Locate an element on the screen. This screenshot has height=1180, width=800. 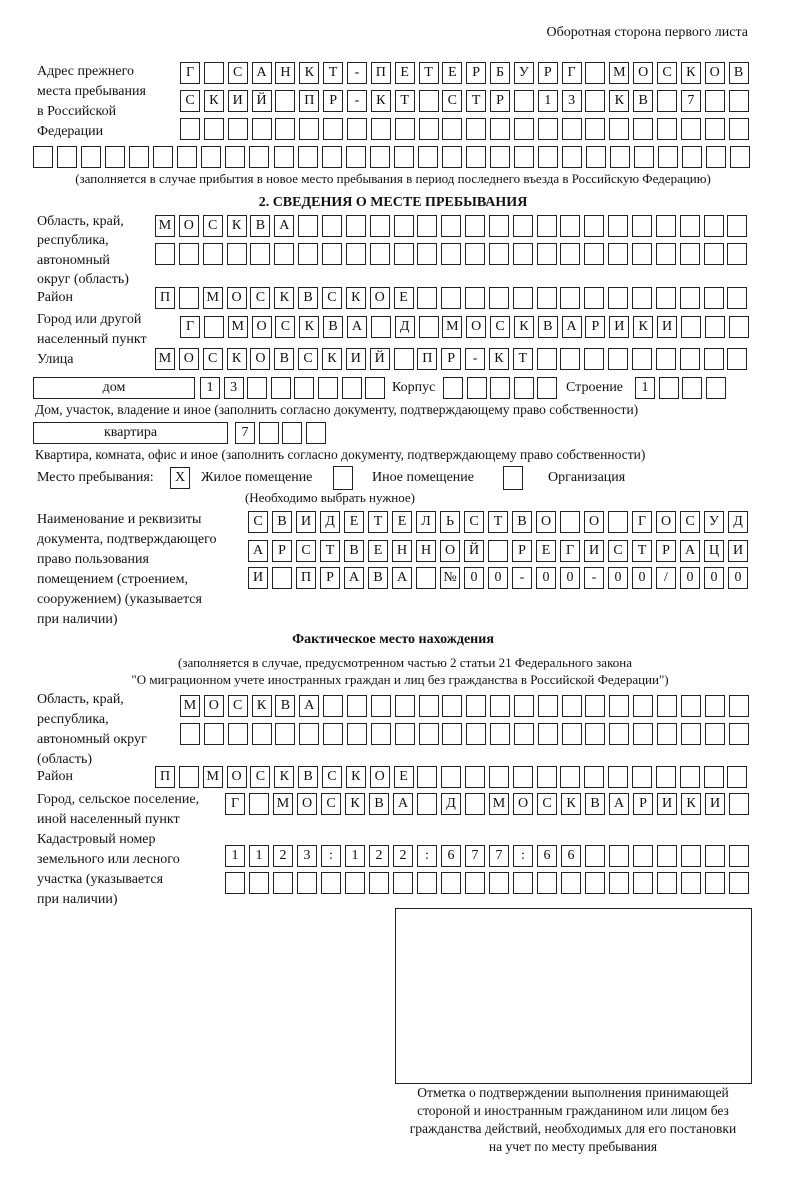
char-box: 1 is located at coordinates (235, 856).